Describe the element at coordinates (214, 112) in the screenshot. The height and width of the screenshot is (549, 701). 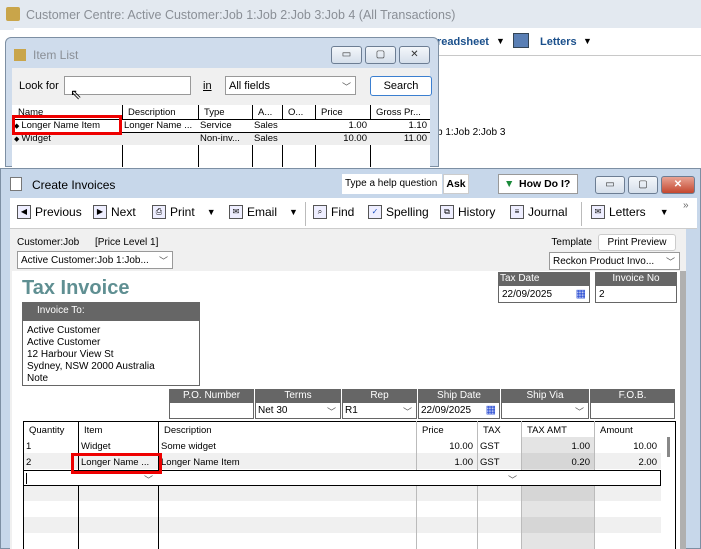
I see `item-column-header: Type` at that location.